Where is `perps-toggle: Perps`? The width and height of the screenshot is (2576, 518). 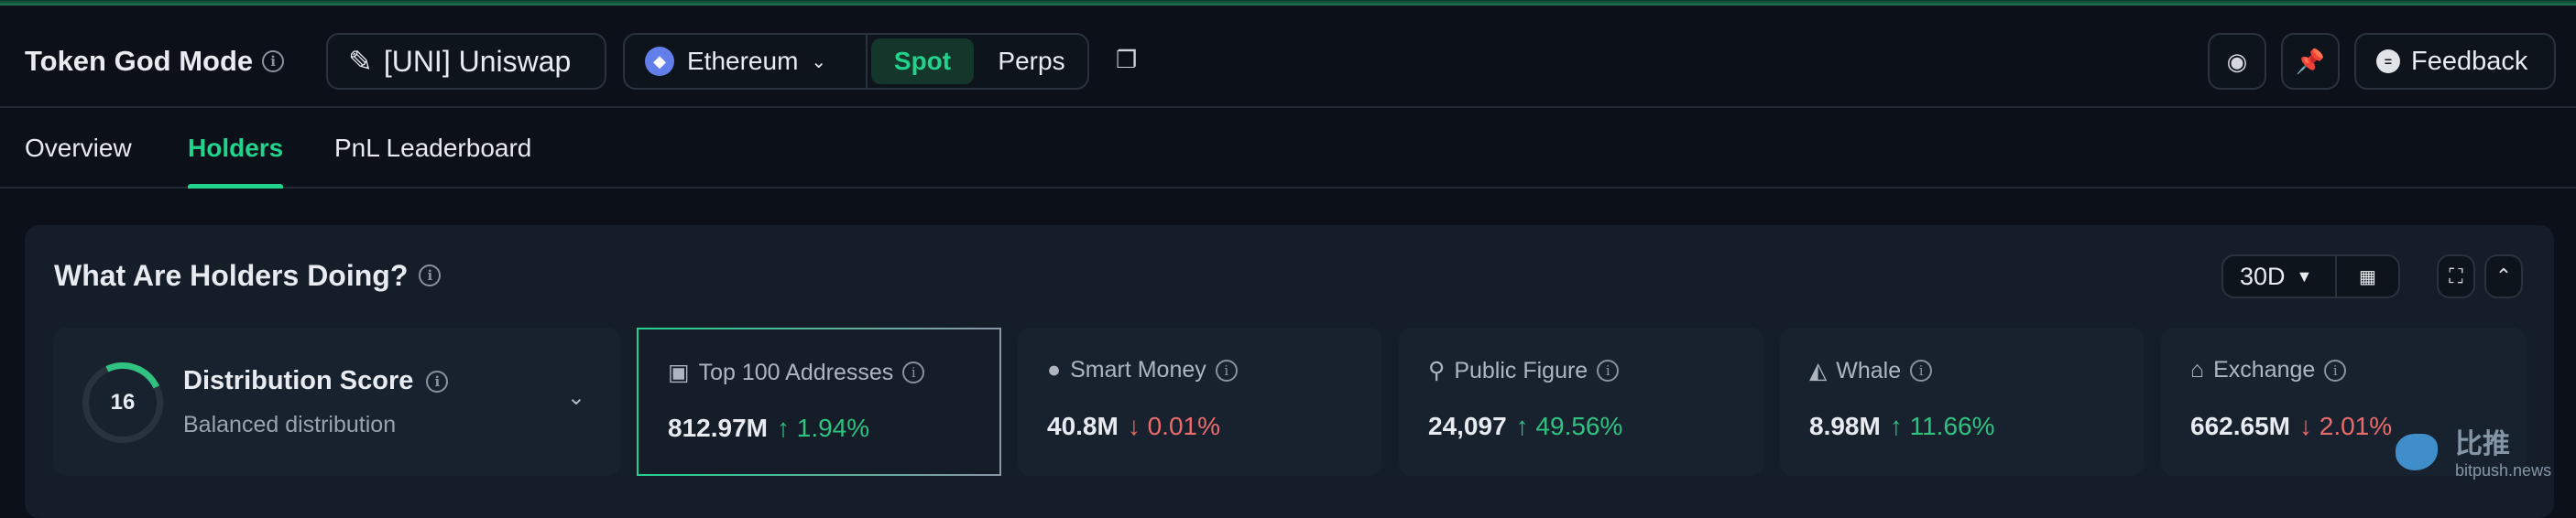
perps-toggle: Perps is located at coordinates (1032, 61).